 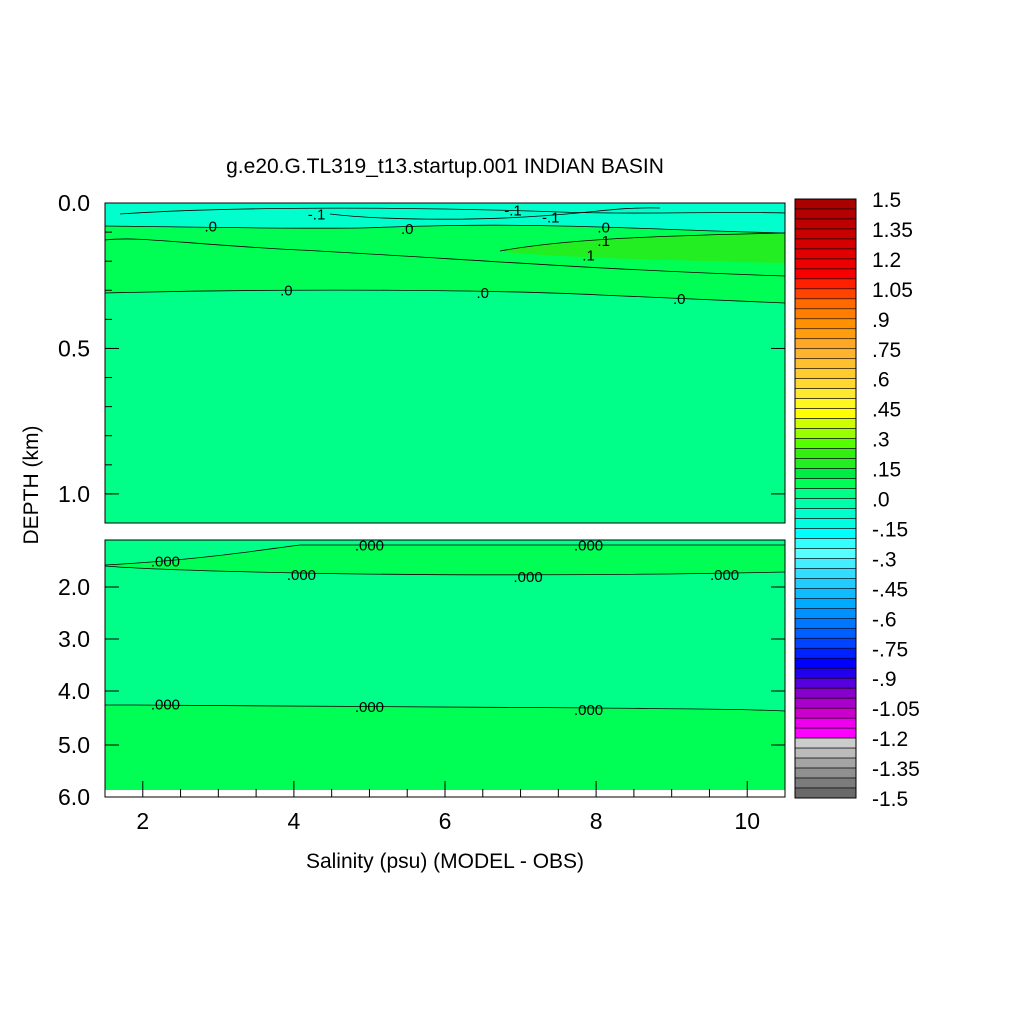 What do you see at coordinates (890, 589) in the screenshot?
I see `colorbar-label: -.45` at bounding box center [890, 589].